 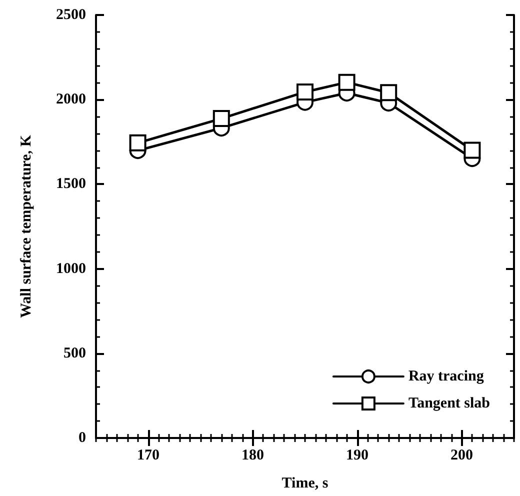 I want to click on y-tick-label: 2500, so click(x=71, y=15).